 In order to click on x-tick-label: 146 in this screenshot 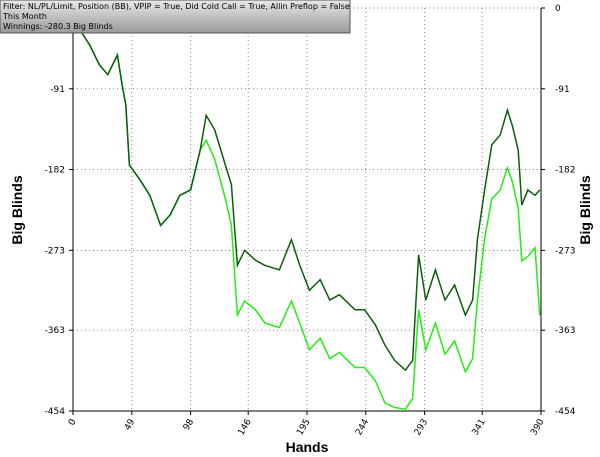, I will do `click(245, 427)`.